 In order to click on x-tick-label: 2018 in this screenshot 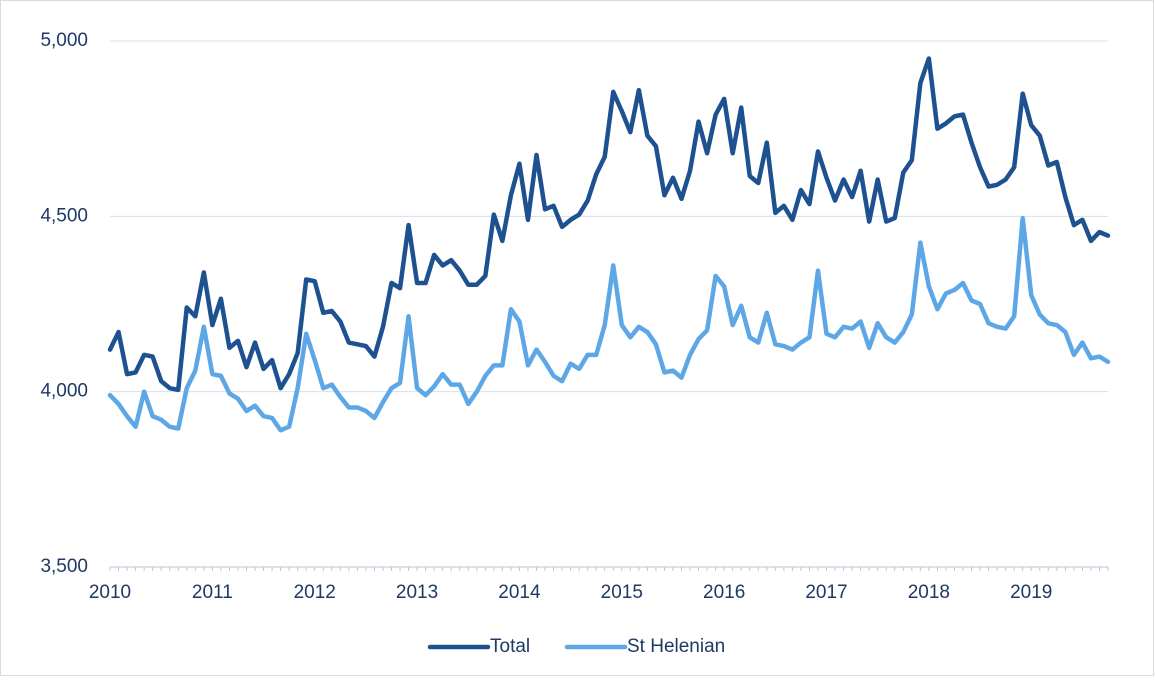, I will do `click(929, 592)`.